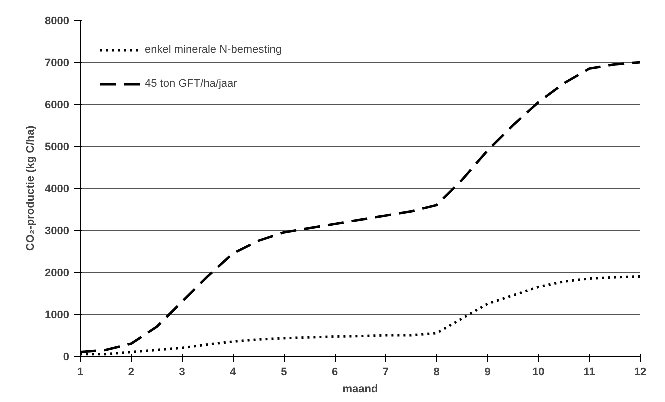 Image resolution: width=665 pixels, height=402 pixels. What do you see at coordinates (31, 189) in the screenshot?
I see `y-axis-title: CO₂-productie (kg C/ha)` at bounding box center [31, 189].